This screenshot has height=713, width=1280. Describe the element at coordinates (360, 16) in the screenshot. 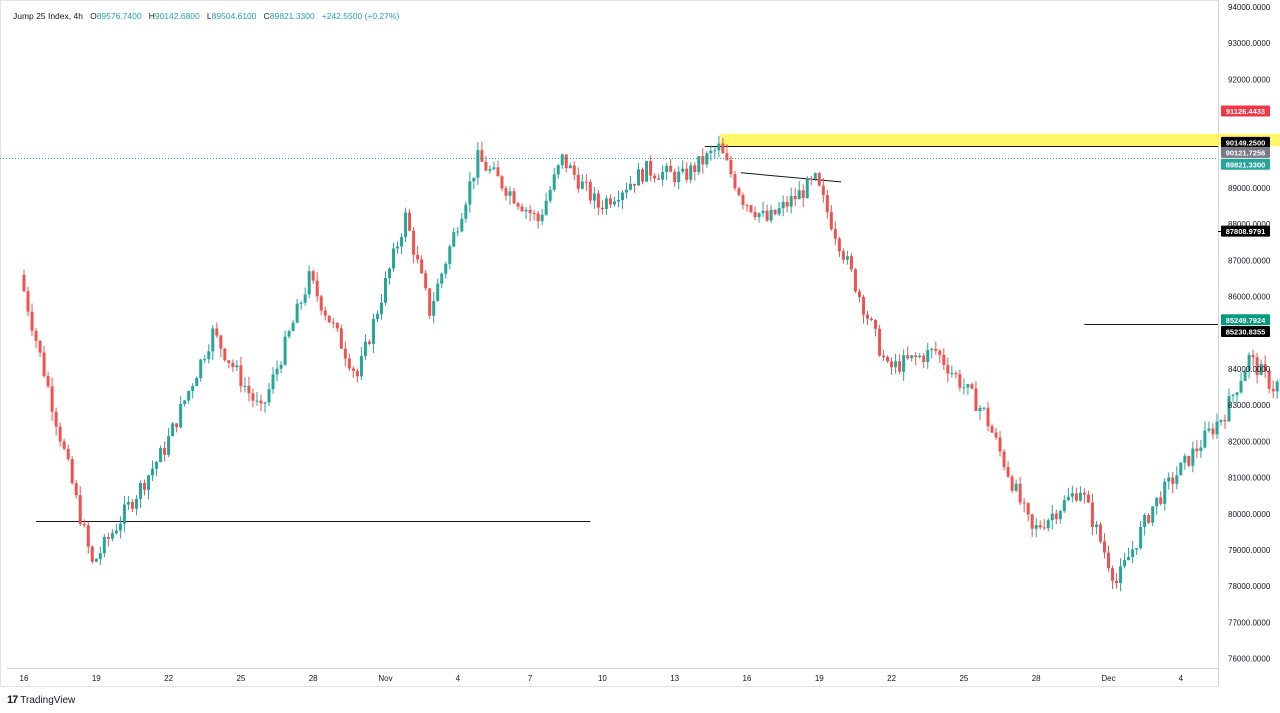

I see `change-value: +242.5500 (+0.27%)` at that location.